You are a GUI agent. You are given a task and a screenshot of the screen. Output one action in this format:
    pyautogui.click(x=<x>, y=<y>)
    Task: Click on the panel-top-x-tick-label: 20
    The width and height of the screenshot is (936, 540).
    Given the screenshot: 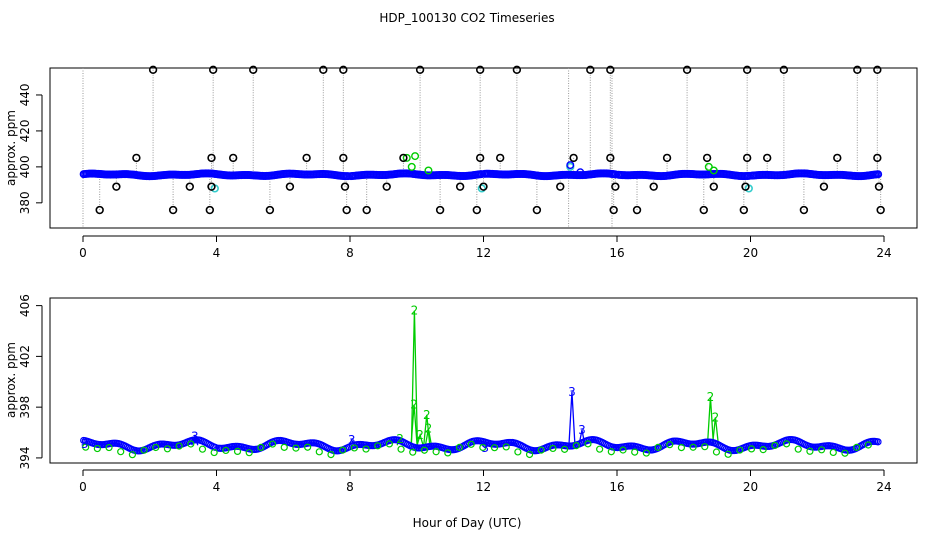 What is the action you would take?
    pyautogui.click(x=750, y=253)
    